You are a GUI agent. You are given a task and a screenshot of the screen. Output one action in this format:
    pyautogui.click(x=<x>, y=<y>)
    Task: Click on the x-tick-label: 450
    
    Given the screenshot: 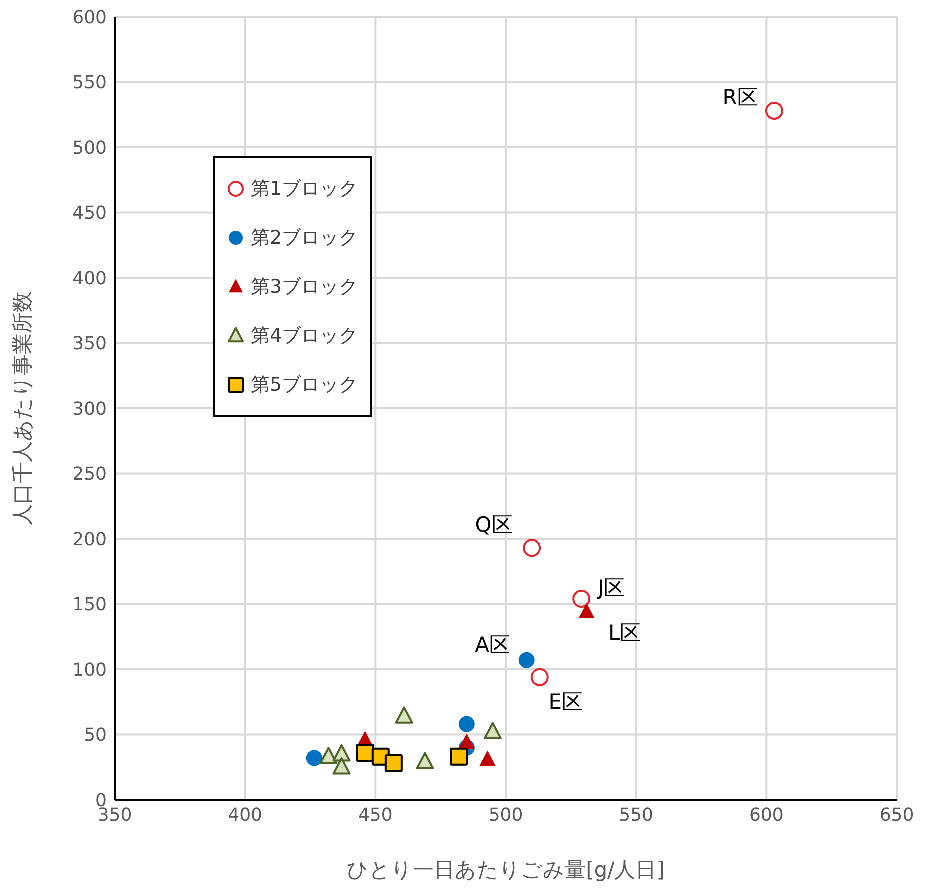 What is the action you would take?
    pyautogui.click(x=375, y=815)
    